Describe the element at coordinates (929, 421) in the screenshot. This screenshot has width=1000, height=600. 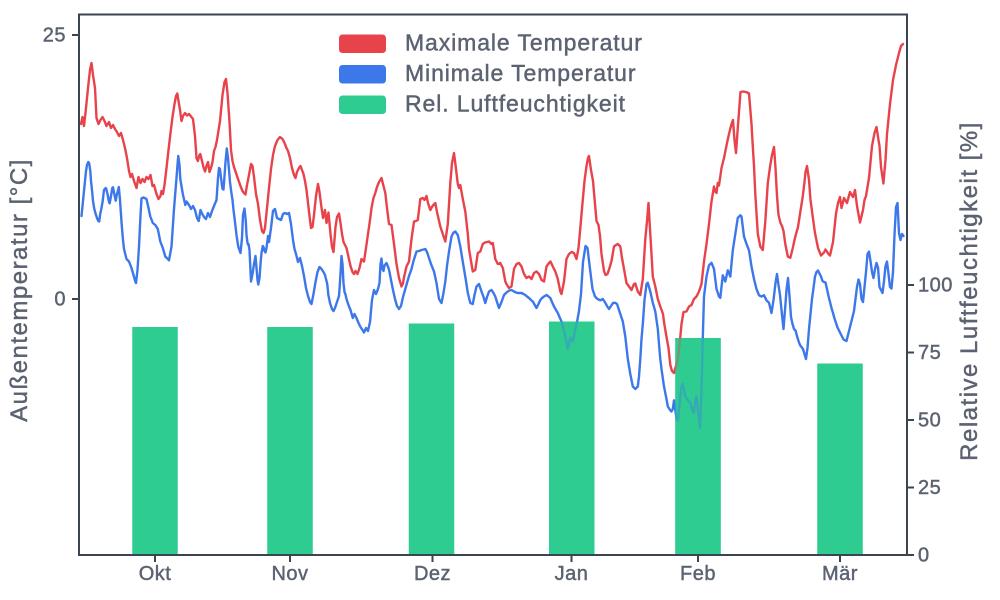
I see `svg-text: 50` at that location.